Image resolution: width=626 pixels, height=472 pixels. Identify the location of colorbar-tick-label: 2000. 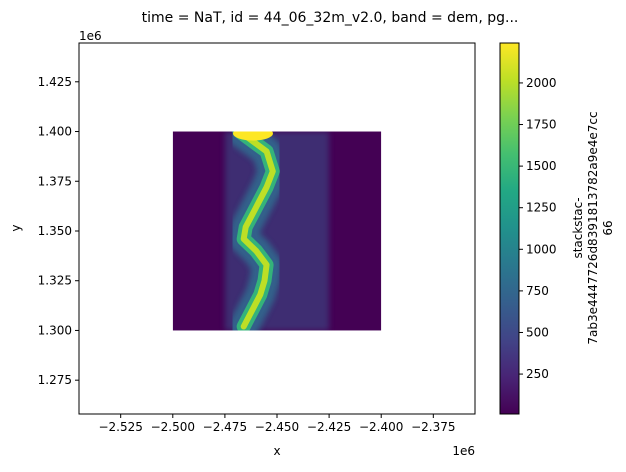
(541, 83).